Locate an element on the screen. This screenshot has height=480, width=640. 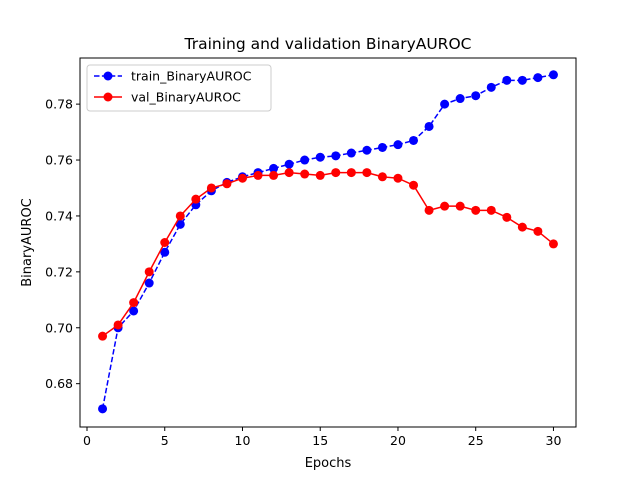
x-tick-label: 15 is located at coordinates (320, 440).